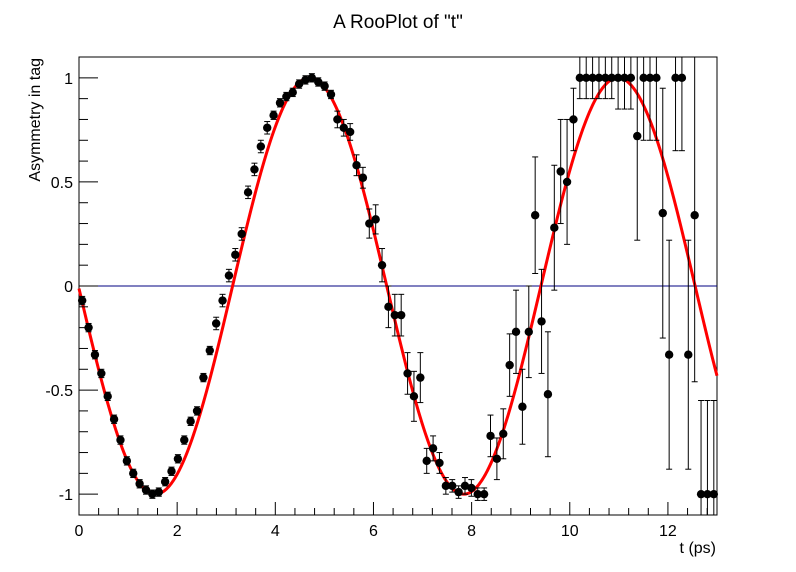 The height and width of the screenshot is (572, 796). Describe the element at coordinates (68, 287) in the screenshot. I see `y-tick-label: 0` at that location.